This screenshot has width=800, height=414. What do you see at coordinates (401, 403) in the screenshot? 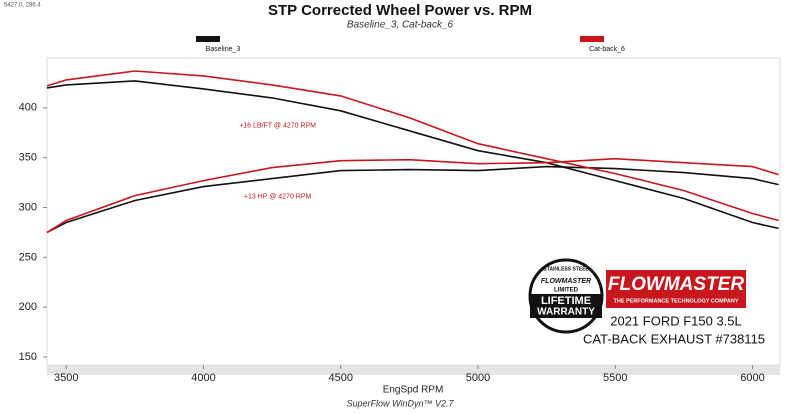
I see `footer: SuperFlow WinDyn™ V2.7` at bounding box center [401, 403].